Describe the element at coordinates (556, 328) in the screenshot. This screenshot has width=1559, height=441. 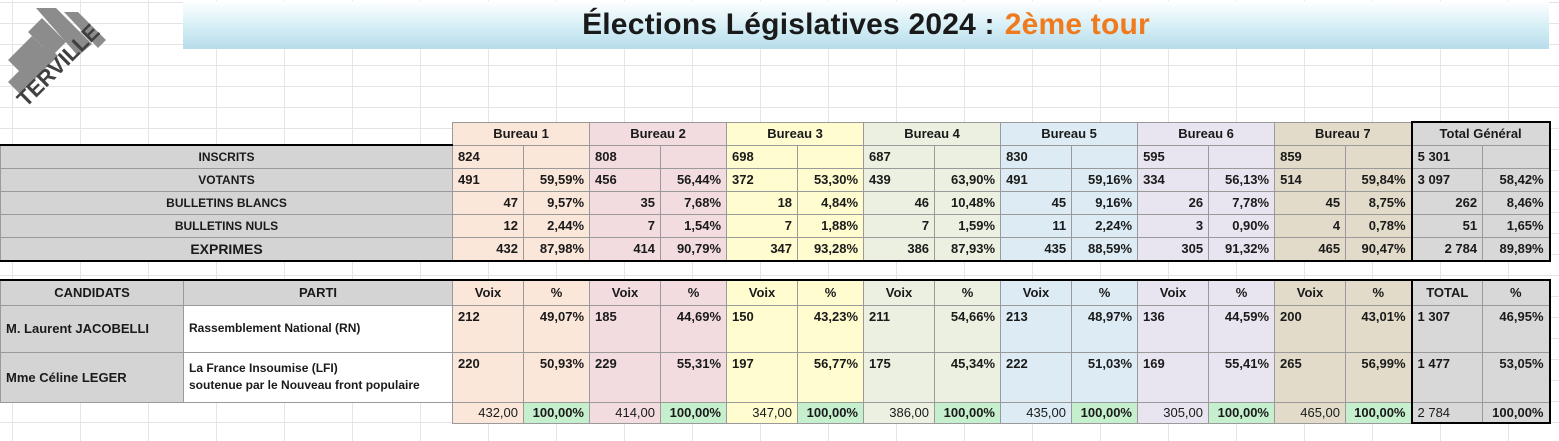
I see `pct-value: 49,07%` at that location.